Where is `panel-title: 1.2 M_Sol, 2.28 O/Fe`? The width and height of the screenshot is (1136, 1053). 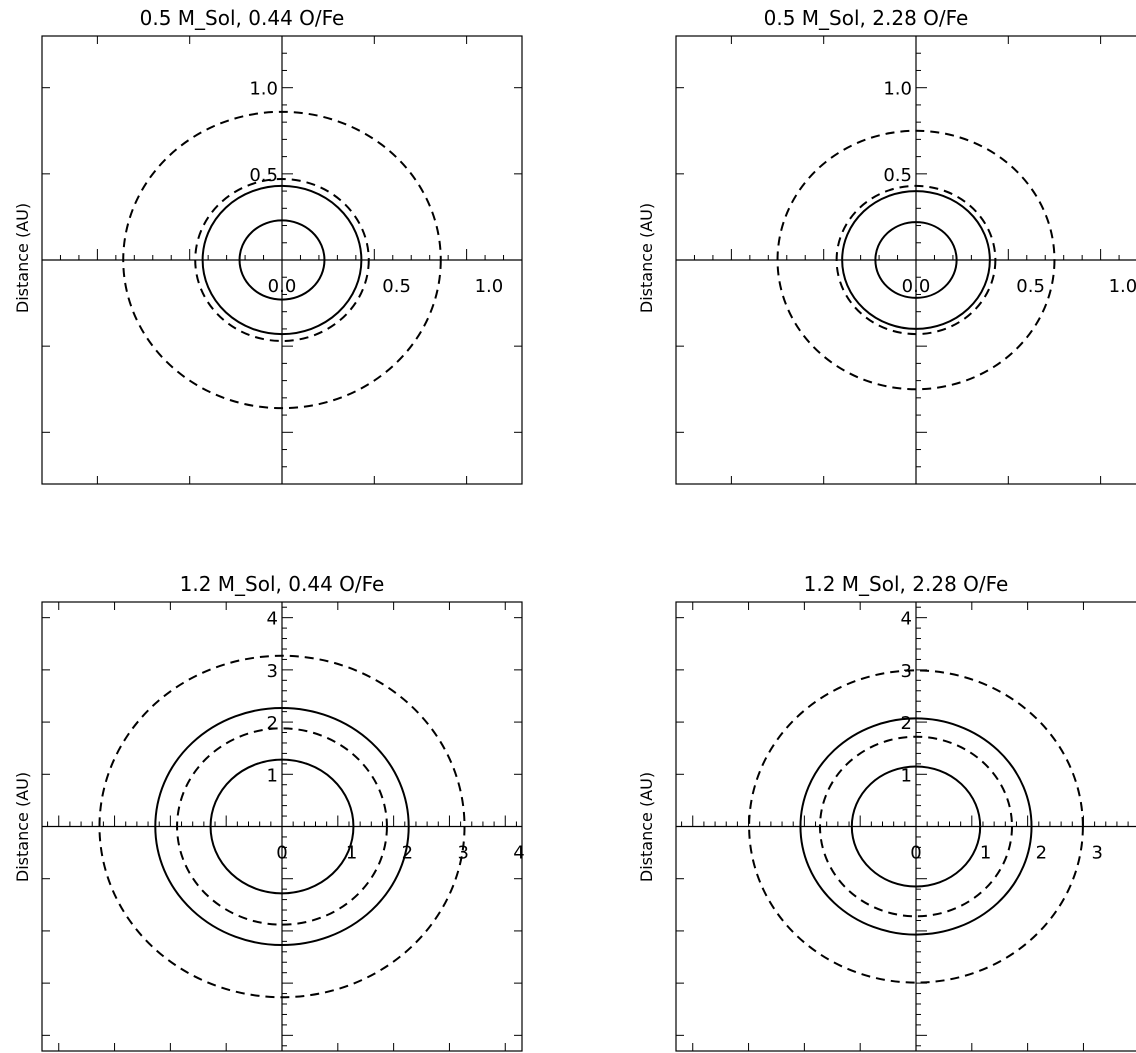
panel-title: 1.2 M_Sol, 2.28 O/Fe is located at coordinates (906, 584).